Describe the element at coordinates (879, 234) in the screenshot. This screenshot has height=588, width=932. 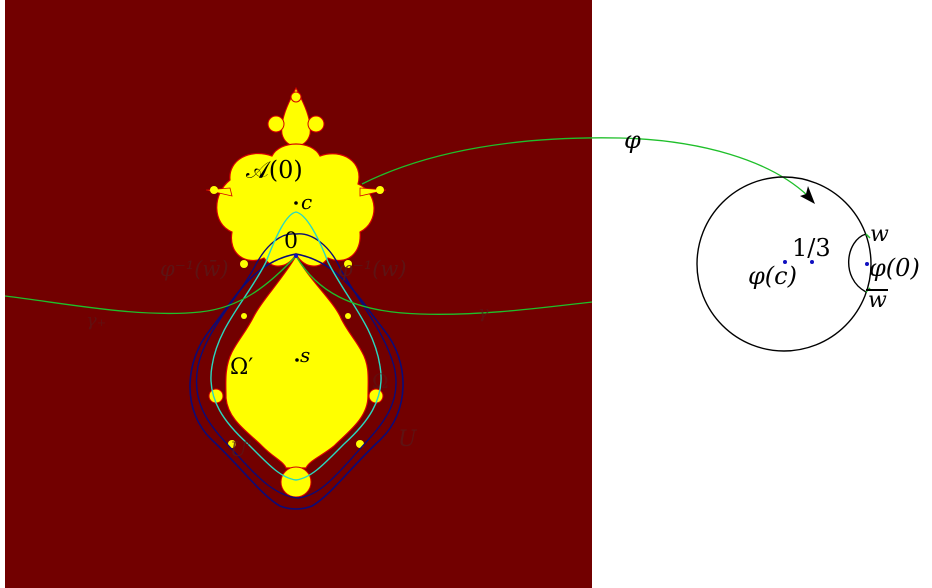
I see `label-w: w` at that location.